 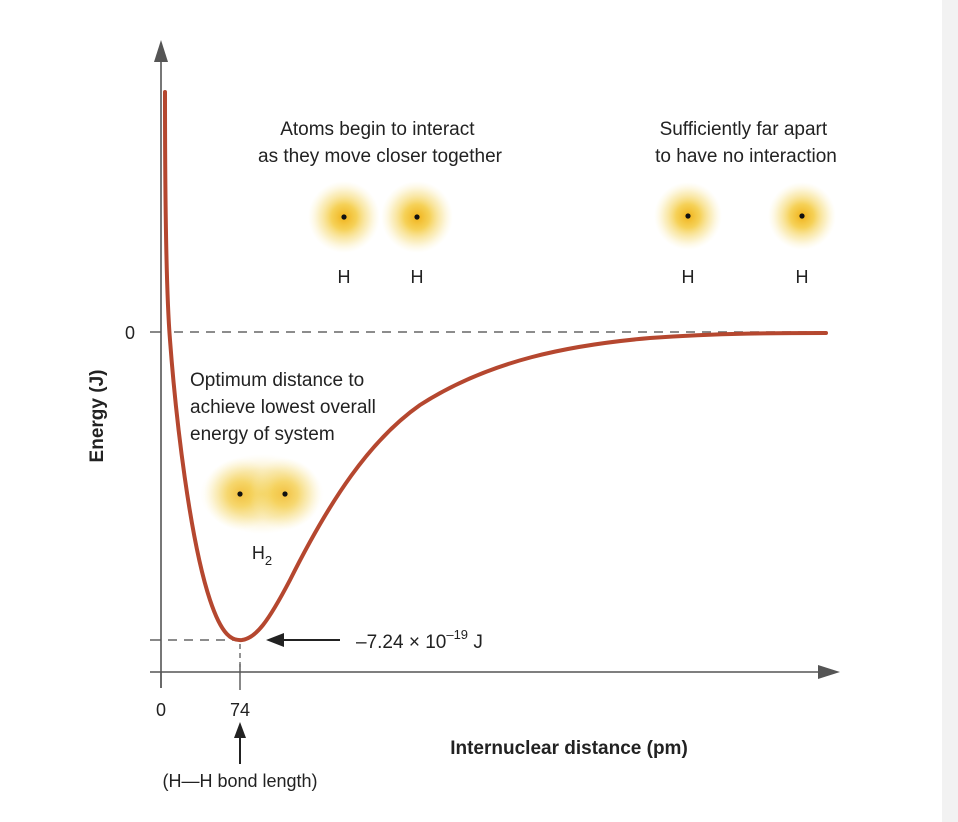 What do you see at coordinates (377, 129) in the screenshot?
I see `interact-annotation-line-1: Atoms begin to interact` at bounding box center [377, 129].